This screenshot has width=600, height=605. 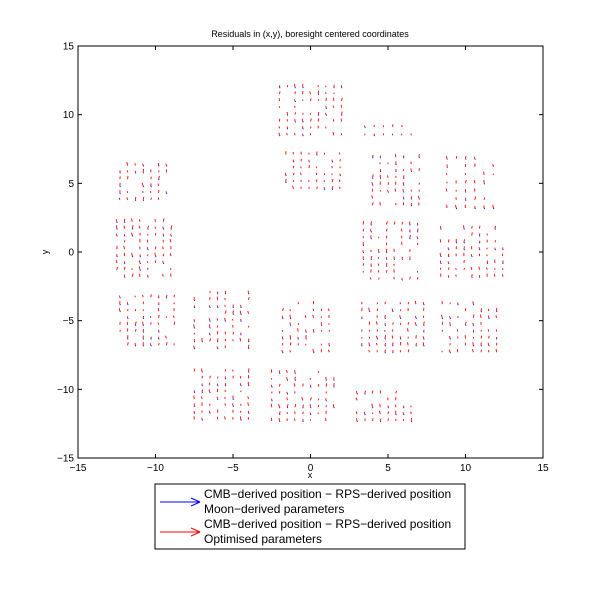 What do you see at coordinates (466, 468) in the screenshot?
I see `x-tick-label: 10` at bounding box center [466, 468].